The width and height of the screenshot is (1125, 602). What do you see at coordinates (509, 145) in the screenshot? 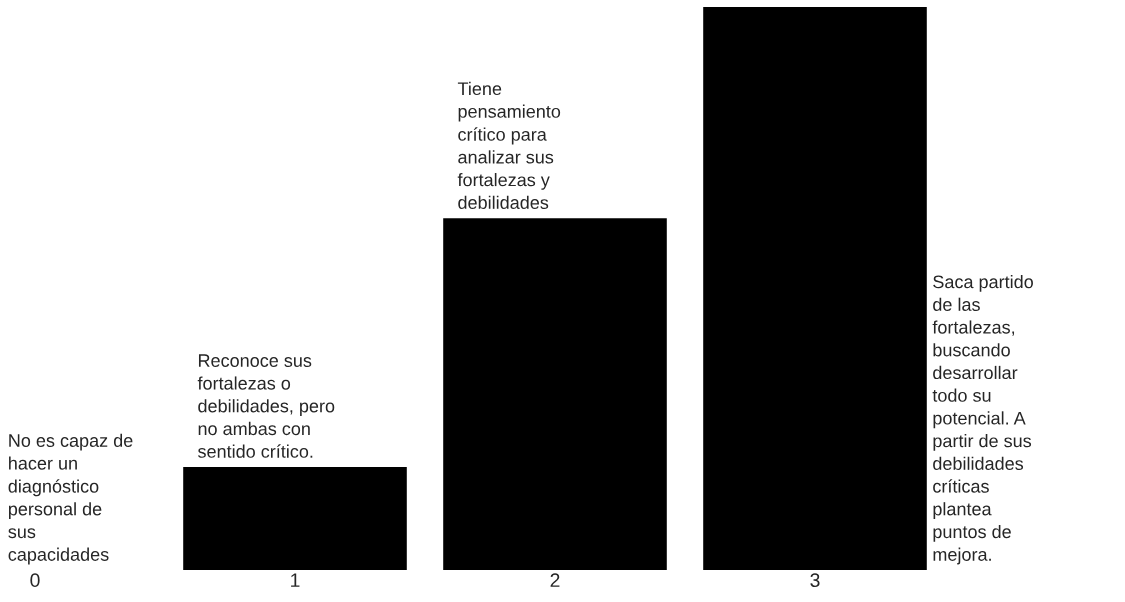
I see `annotation: Tiene pensamiento crítico para analizar sus fortalezas y debilidades` at bounding box center [509, 145].